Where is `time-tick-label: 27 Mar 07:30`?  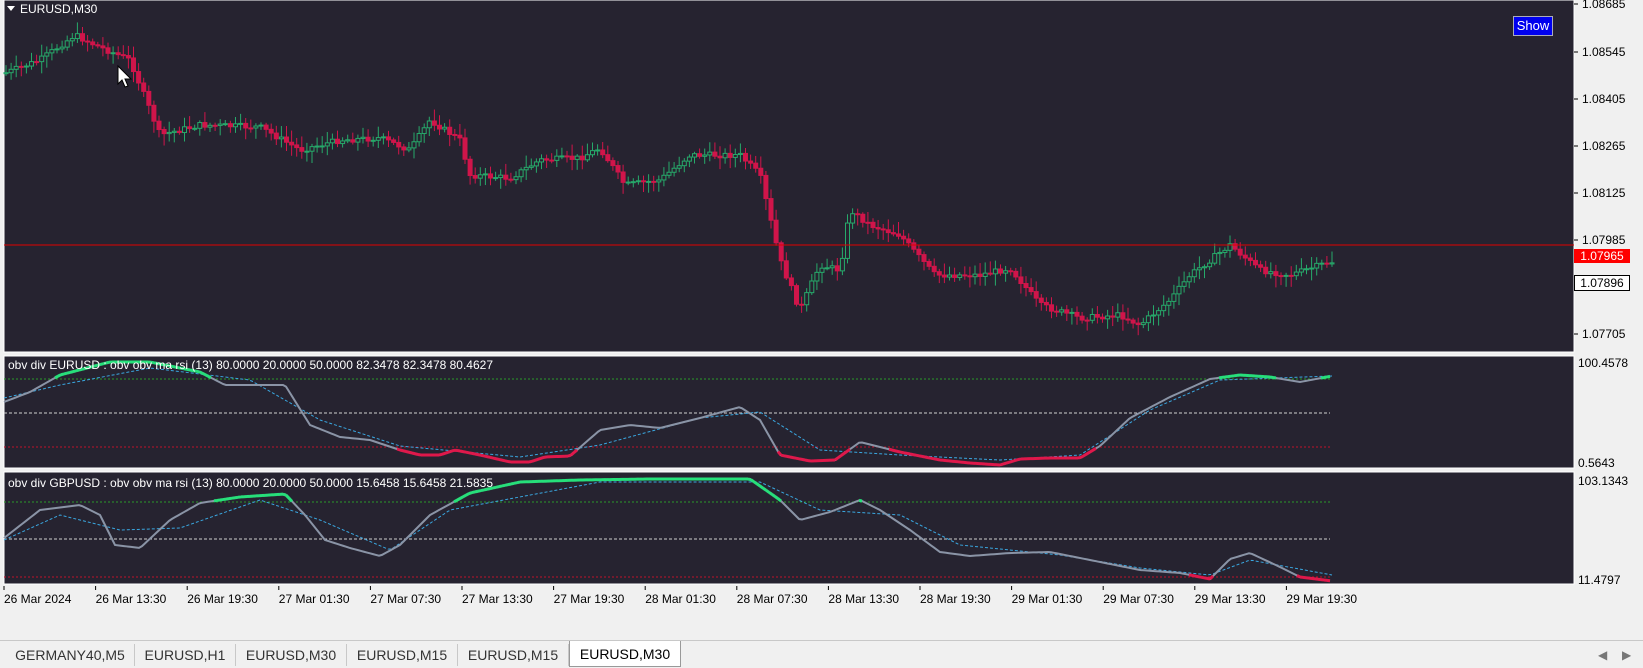
time-tick-label: 27 Mar 07:30 is located at coordinates (405, 599).